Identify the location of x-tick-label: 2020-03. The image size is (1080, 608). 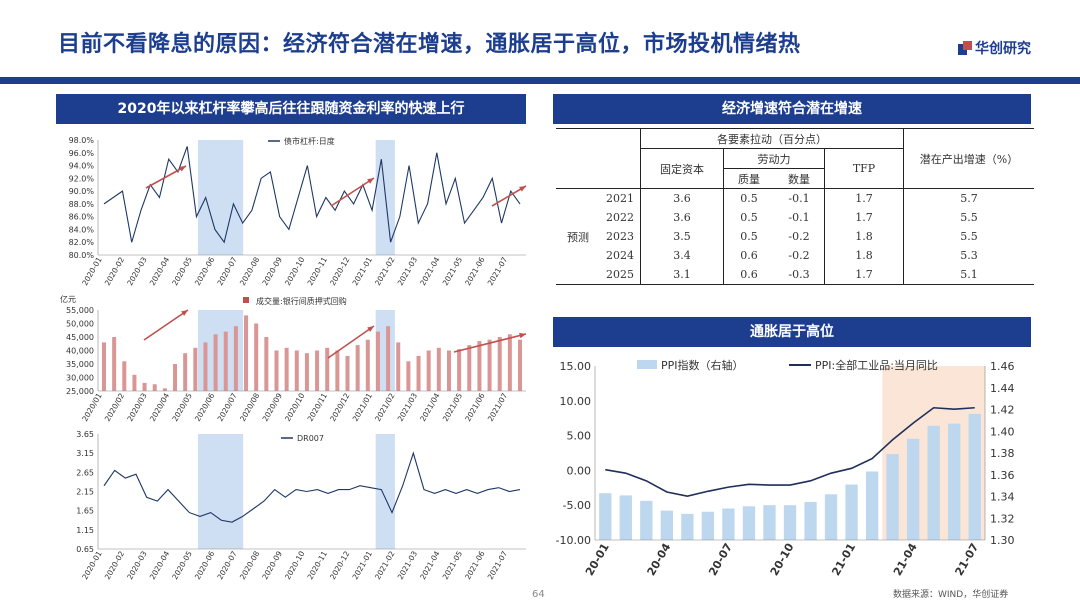
(137, 271).